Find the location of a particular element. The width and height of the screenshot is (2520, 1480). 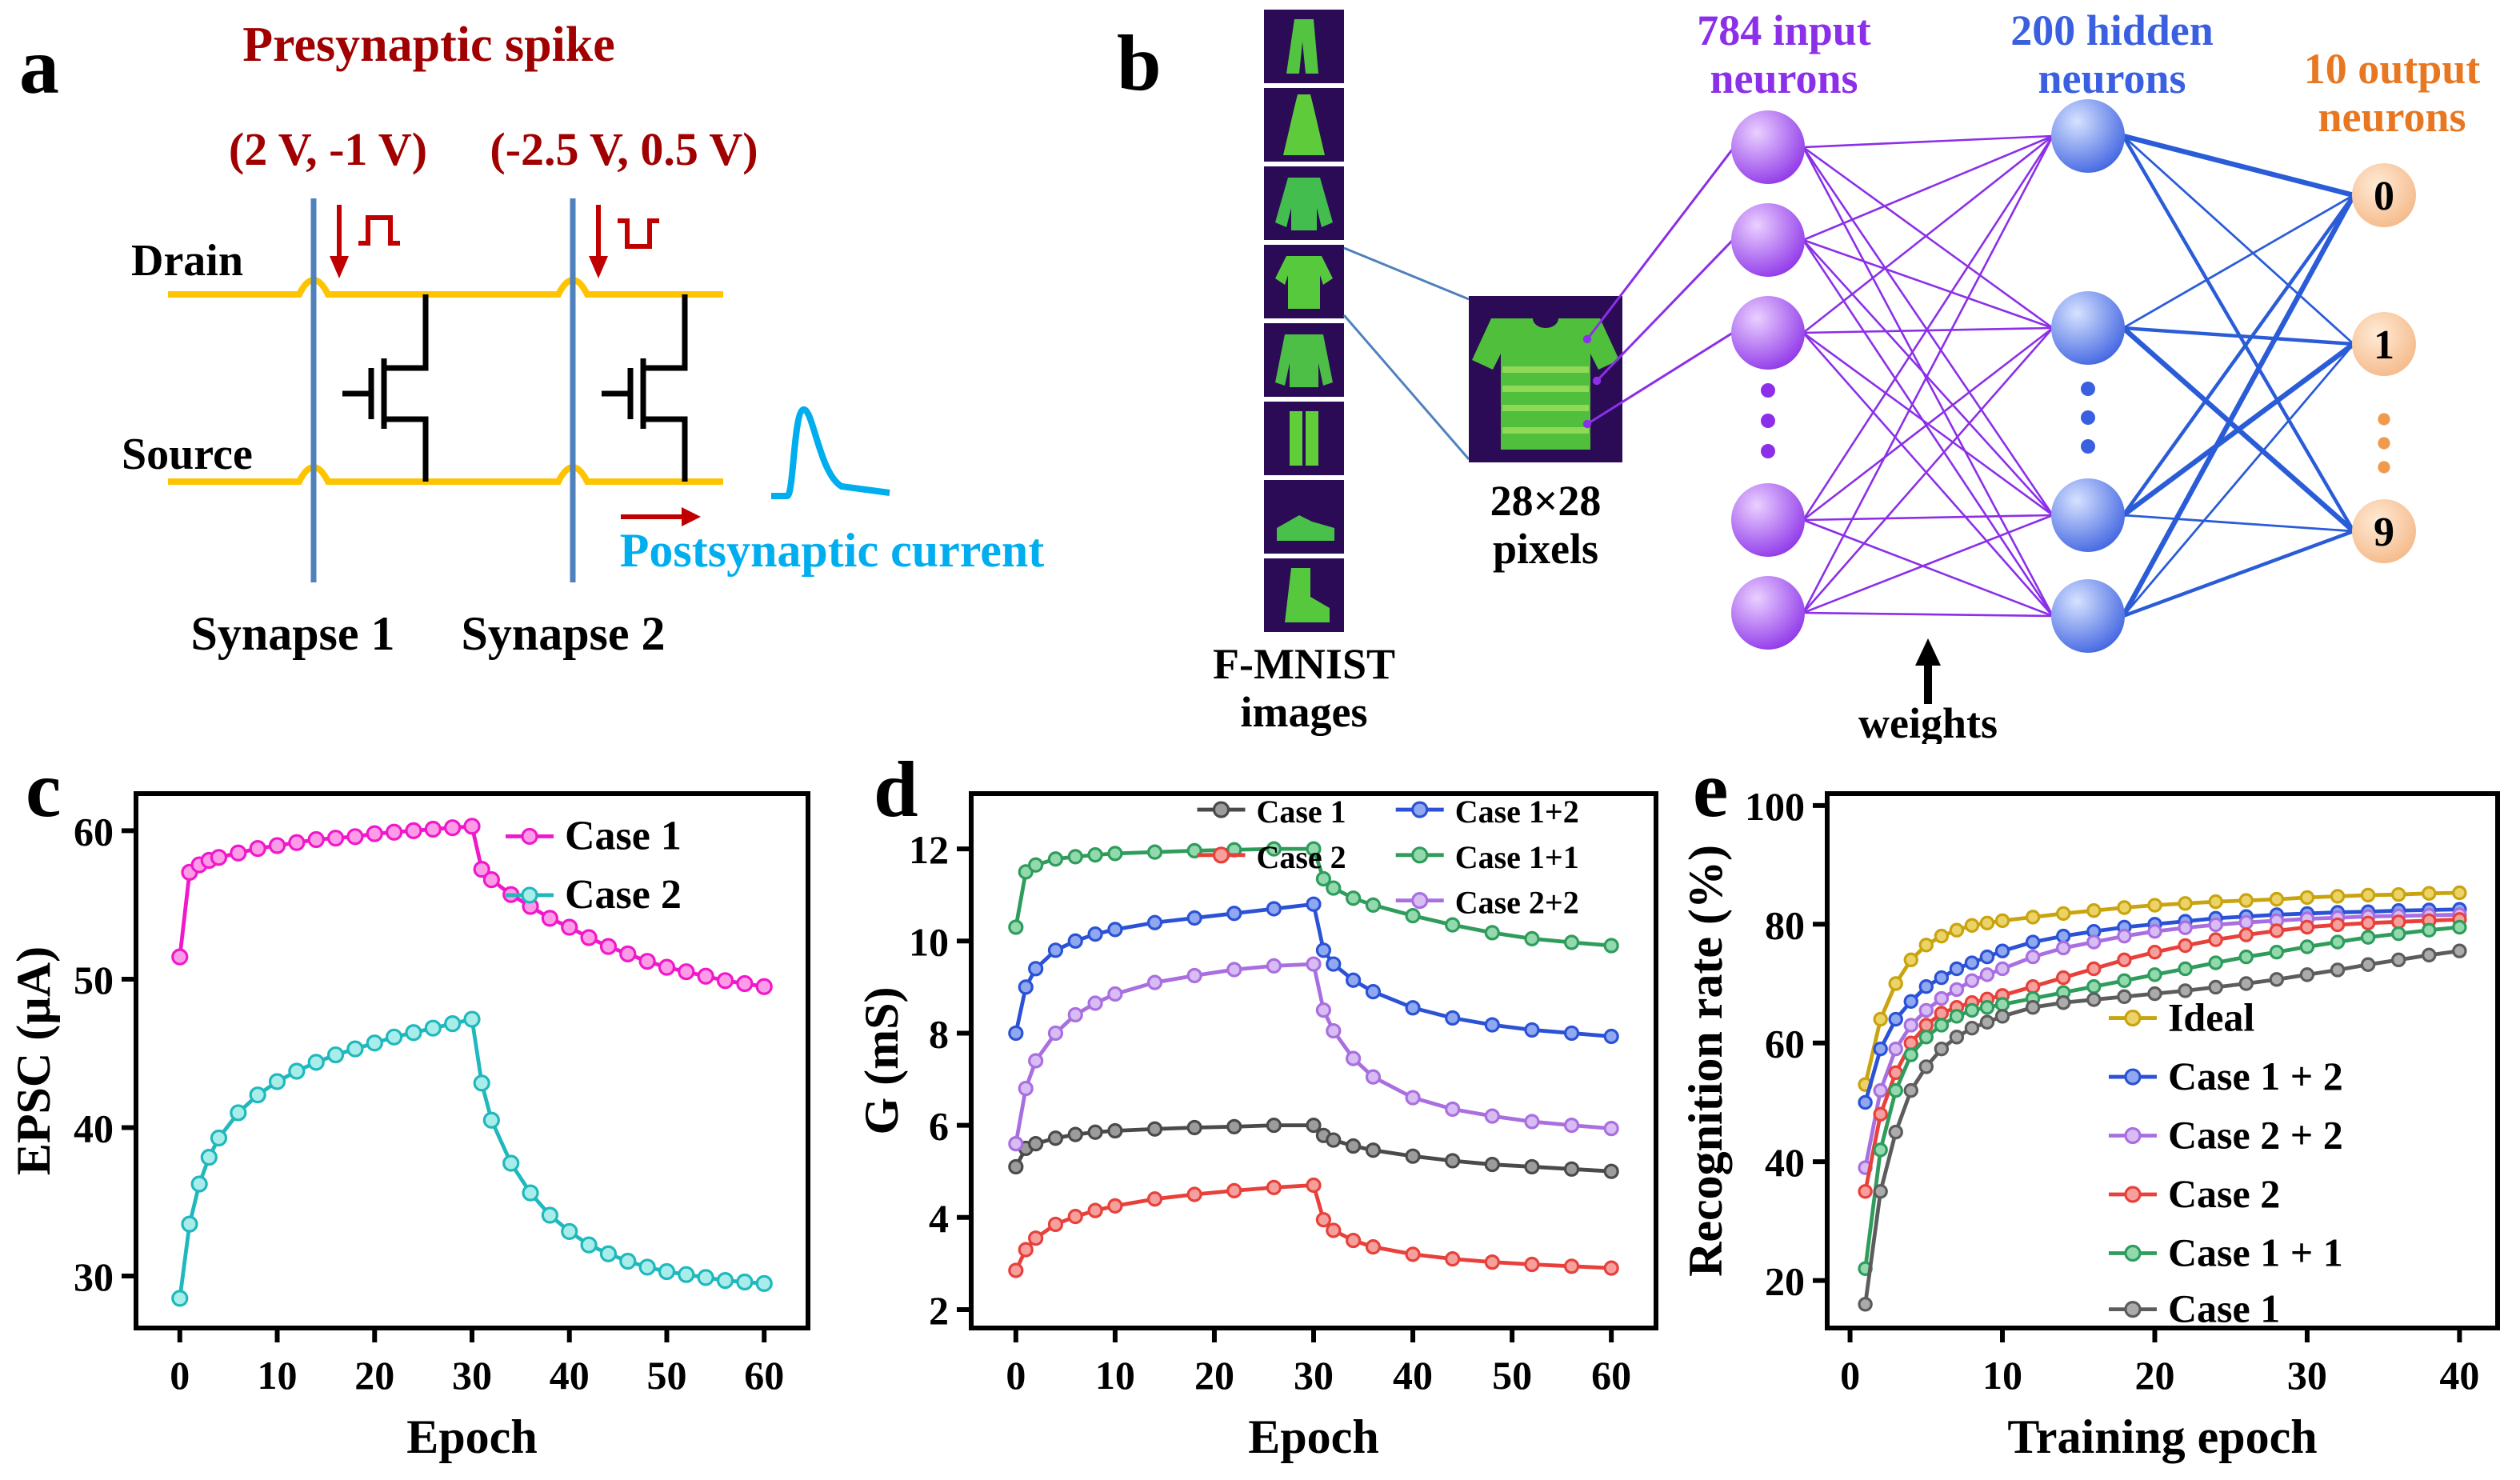

output-neuron-0: 0 is located at coordinates (2384, 196).